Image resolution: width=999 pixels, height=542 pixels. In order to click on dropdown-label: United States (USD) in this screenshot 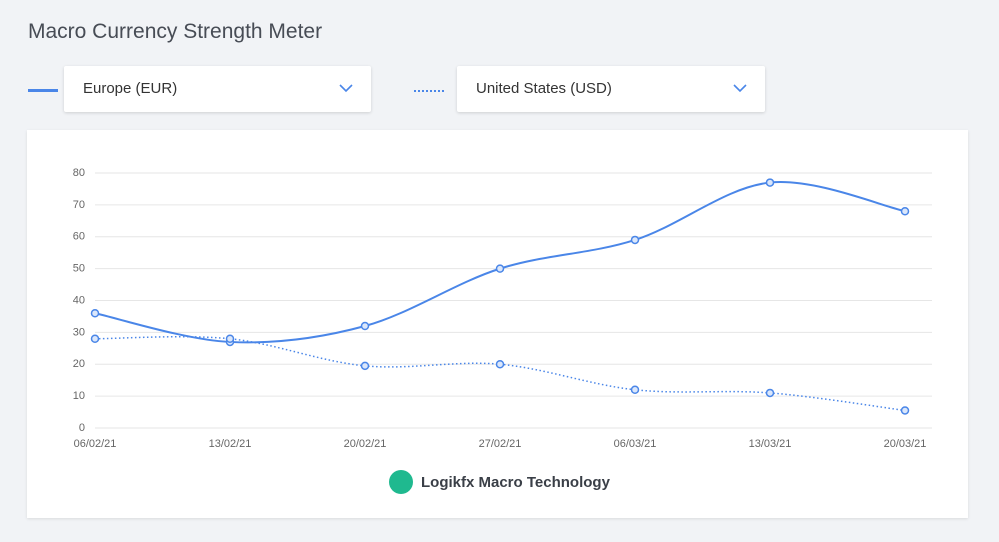, I will do `click(544, 88)`.